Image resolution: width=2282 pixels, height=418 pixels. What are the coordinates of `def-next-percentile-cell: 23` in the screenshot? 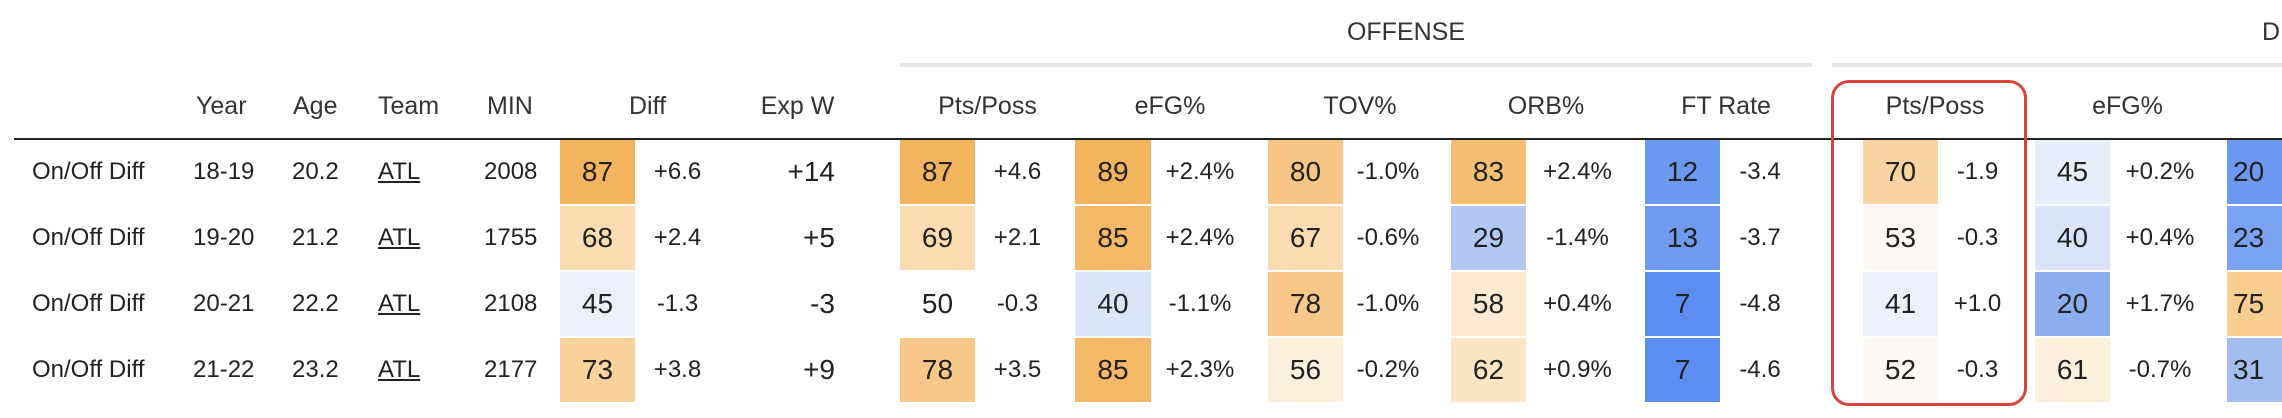 It's located at (2254, 238).